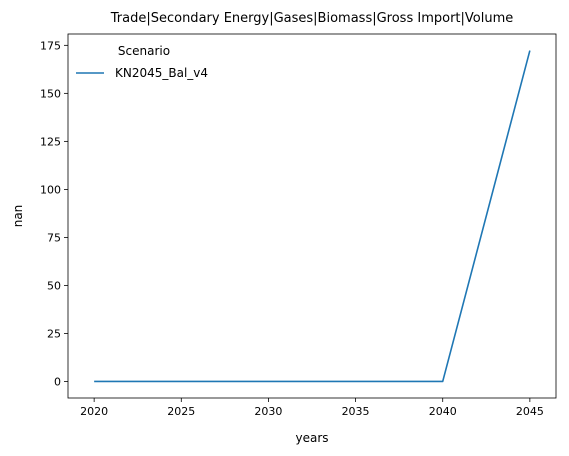  I want to click on y-axis-label: nan, so click(18, 216).